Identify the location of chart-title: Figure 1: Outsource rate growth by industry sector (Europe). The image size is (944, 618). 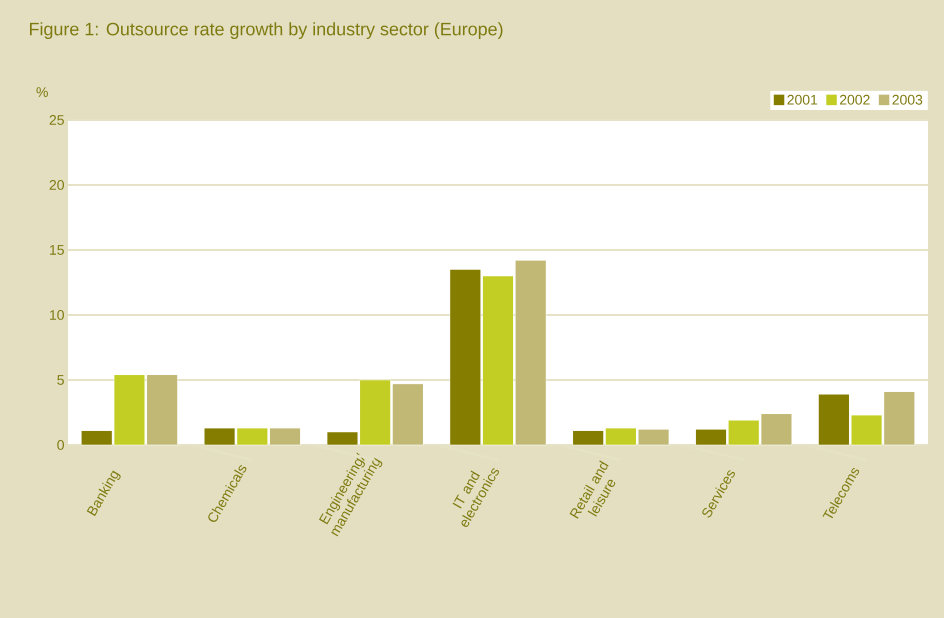
(266, 30).